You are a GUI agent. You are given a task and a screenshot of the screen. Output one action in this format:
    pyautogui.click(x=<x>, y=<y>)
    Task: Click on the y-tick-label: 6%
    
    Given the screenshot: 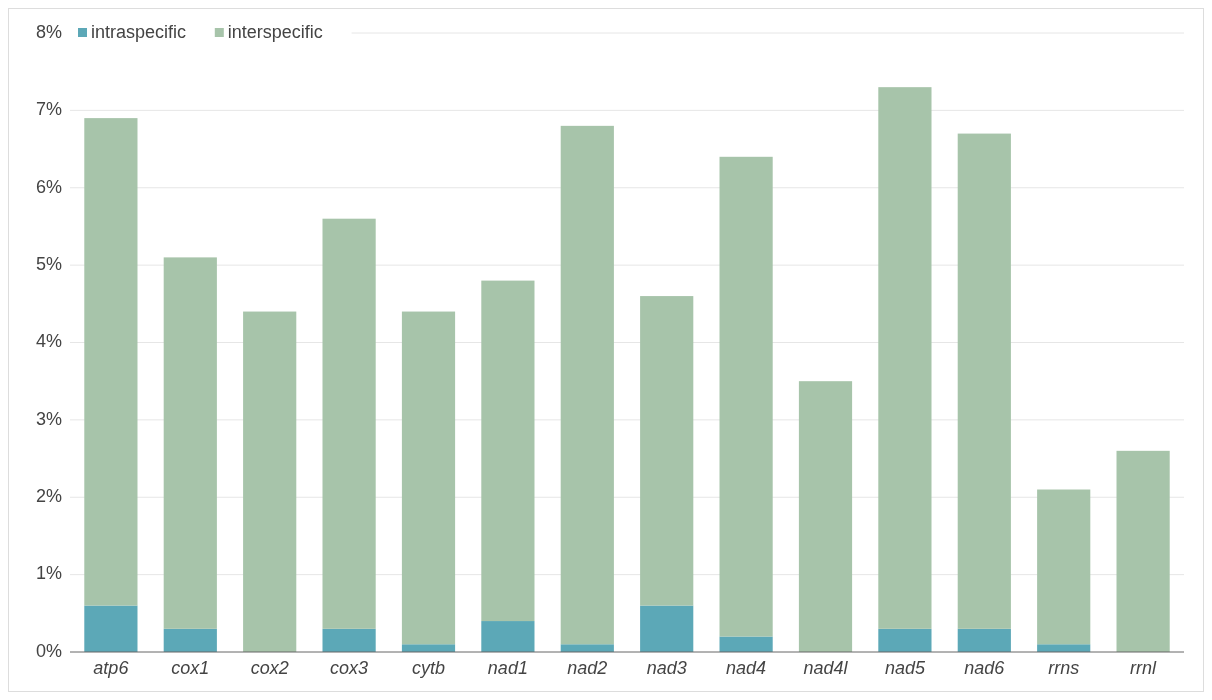 What is the action you would take?
    pyautogui.click(x=48, y=186)
    